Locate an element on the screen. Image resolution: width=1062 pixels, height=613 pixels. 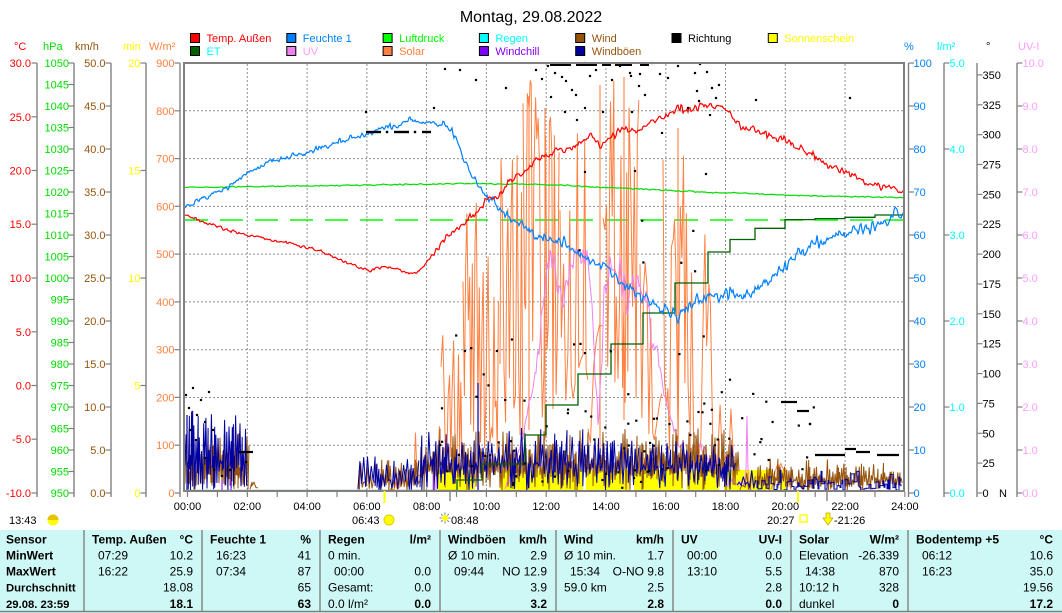
svg-text: 65 is located at coordinates (305, 588).